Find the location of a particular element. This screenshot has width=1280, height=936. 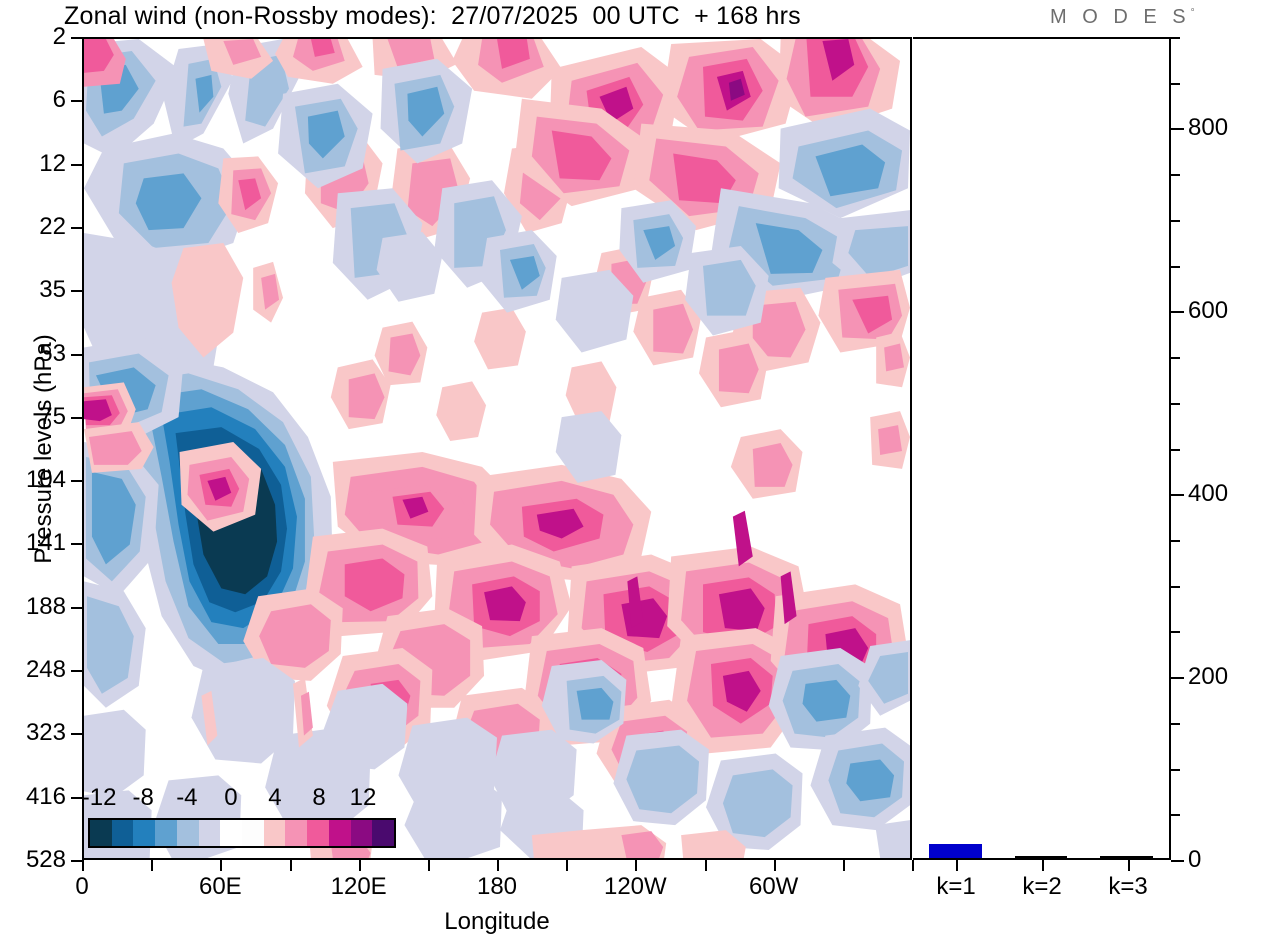

colorbar-tick-label: -4 is located at coordinates (187, 797).